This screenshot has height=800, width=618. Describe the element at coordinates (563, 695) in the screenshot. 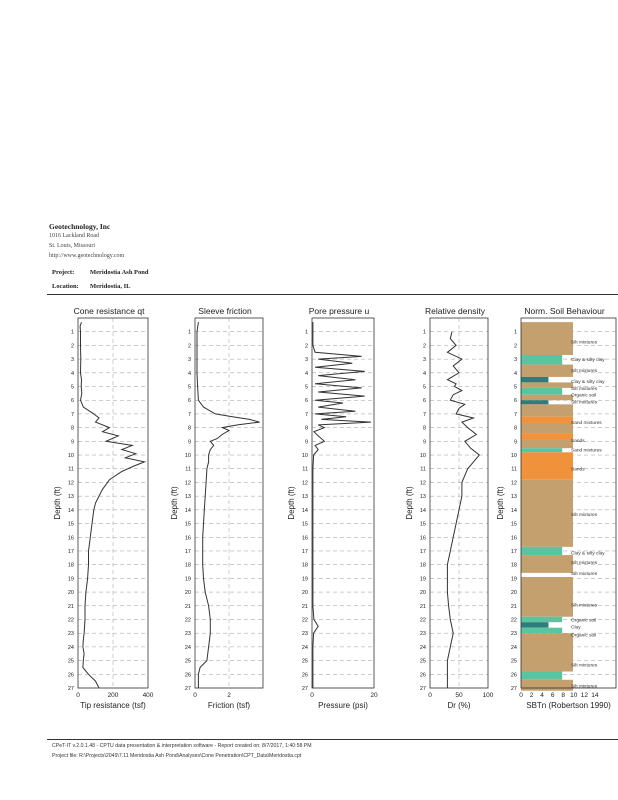

I see `x-tick-label: 8` at that location.